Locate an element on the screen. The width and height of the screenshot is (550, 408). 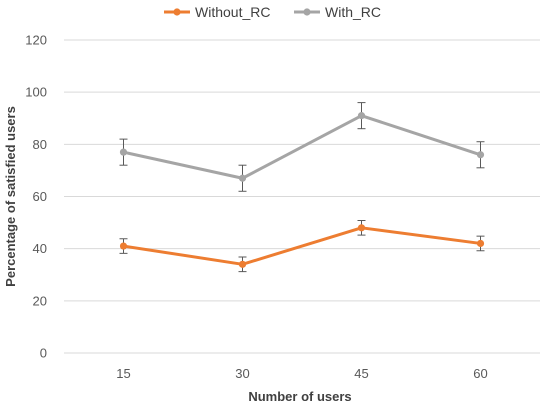
y-tick-label: 0 is located at coordinates (43, 353).